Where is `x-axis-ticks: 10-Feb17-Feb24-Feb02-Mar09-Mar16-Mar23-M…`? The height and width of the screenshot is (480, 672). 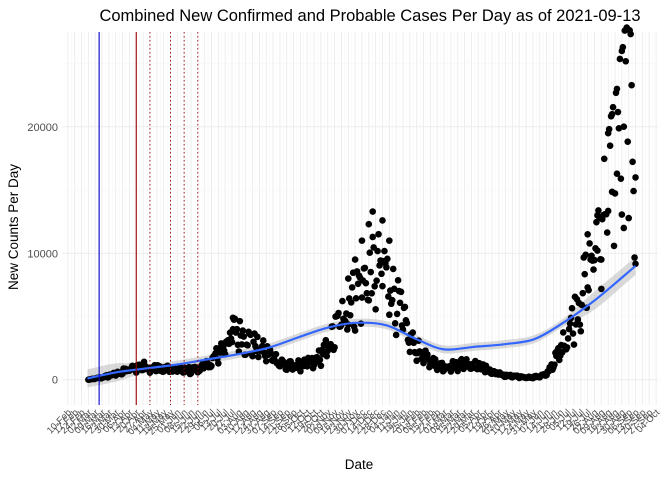
x-axis-ticks: 10-Feb17-Feb24-Feb02-Mar09-Mar16-Mar23-M… is located at coordinates (354, 422).